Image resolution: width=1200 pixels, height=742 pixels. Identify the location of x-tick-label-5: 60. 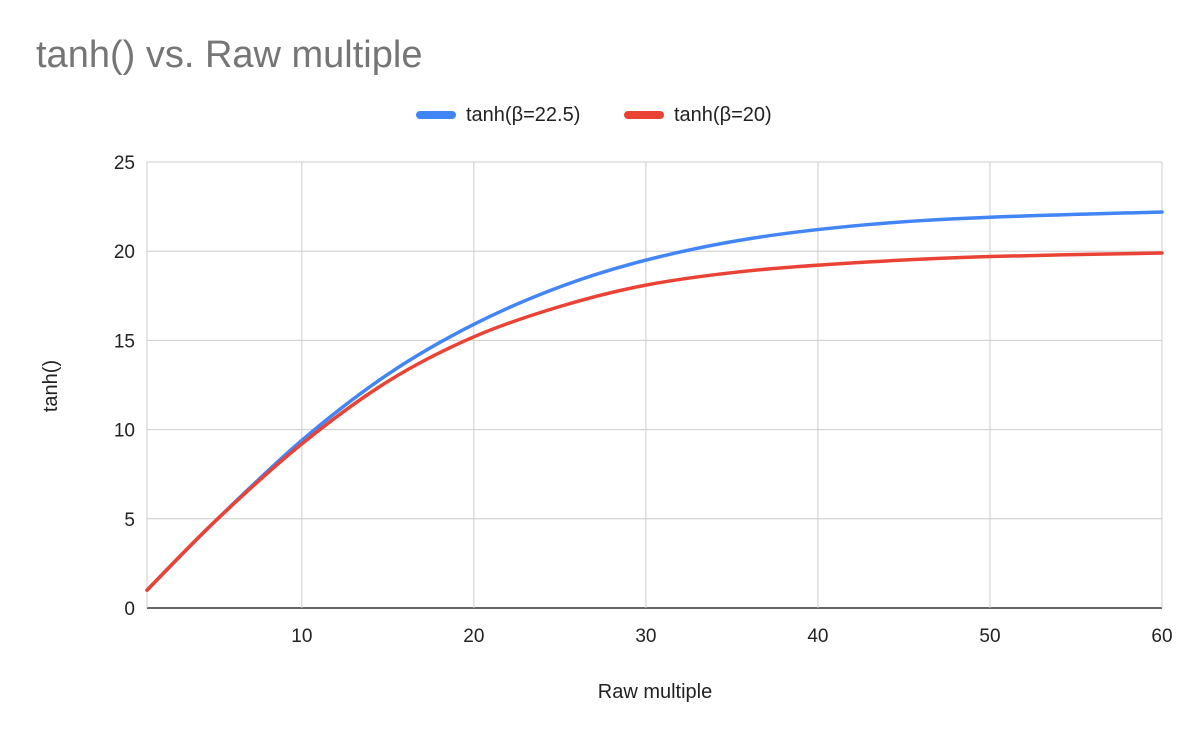
(1161, 636).